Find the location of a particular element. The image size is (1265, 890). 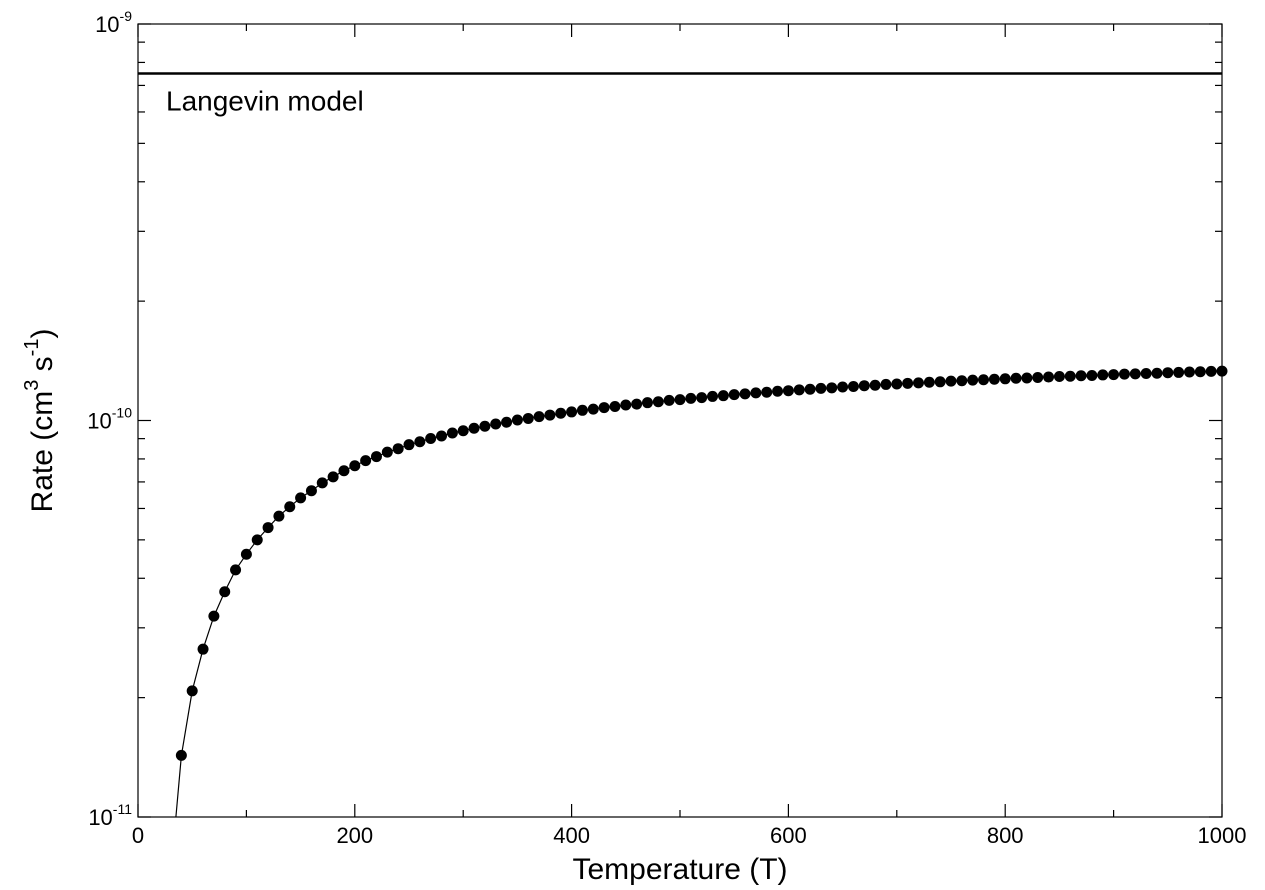

y-axis-title-exp1: 3 is located at coordinates (32, 385).